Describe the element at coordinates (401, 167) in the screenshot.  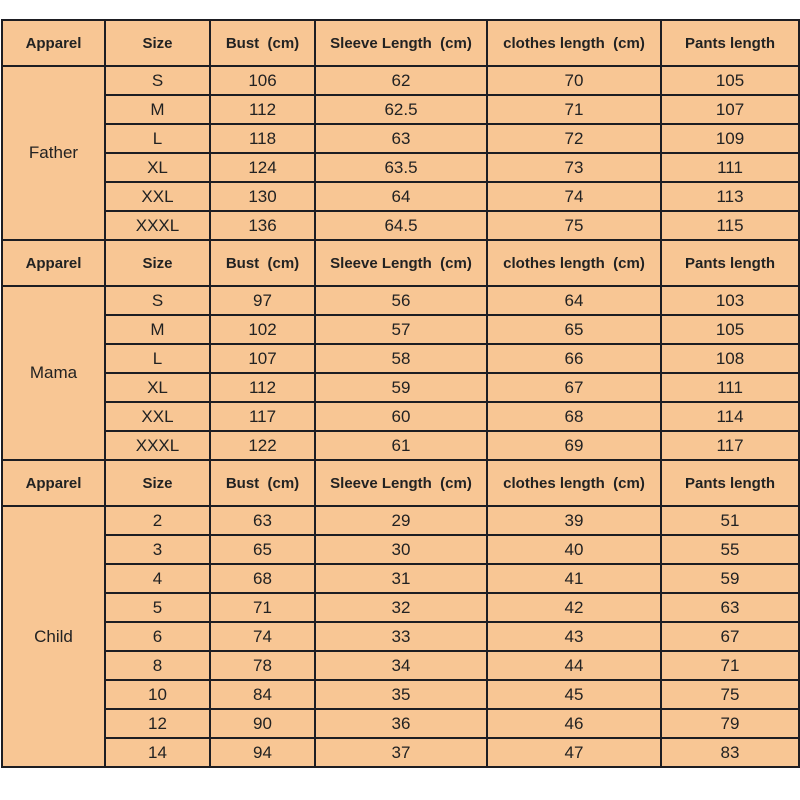
I see `table-row: XL 124 63.5 73 111` at that location.